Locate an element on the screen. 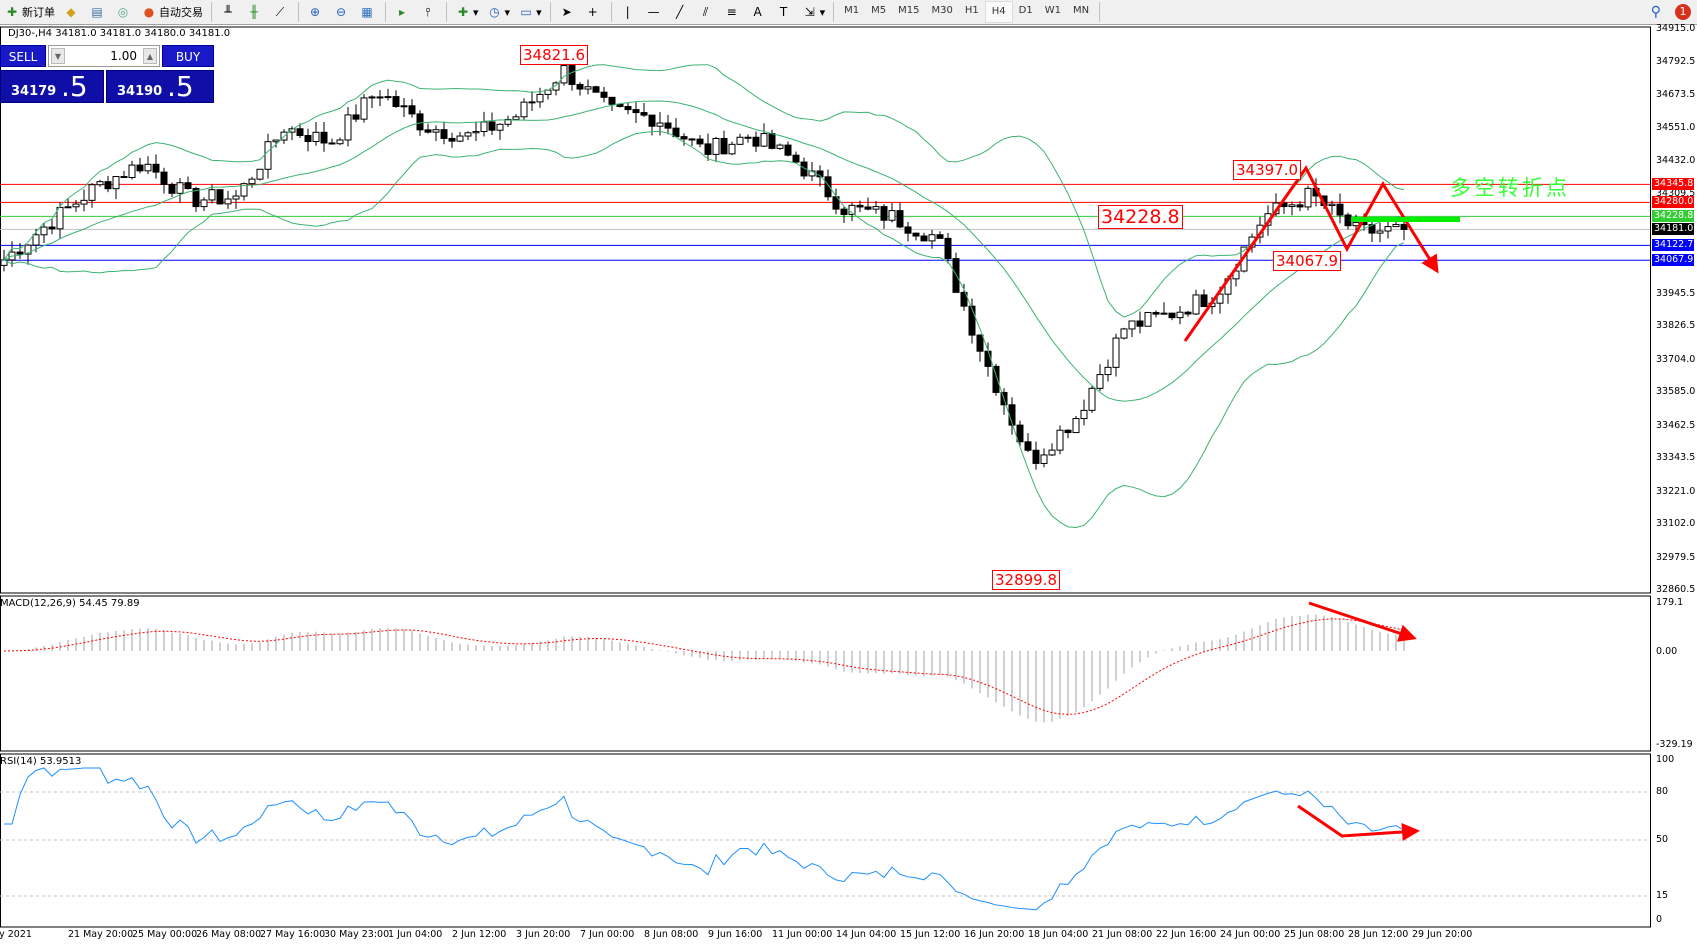 The height and width of the screenshot is (946, 1697). line-chart-button: ⟋ is located at coordinates (281, 12).